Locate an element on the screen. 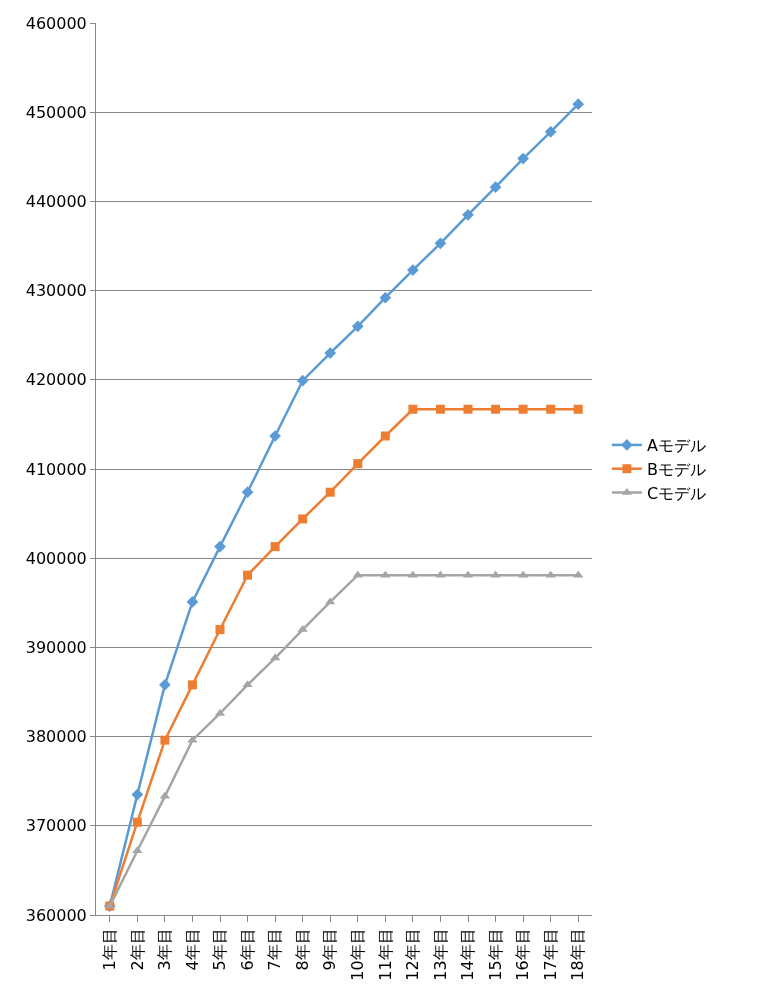 The height and width of the screenshot is (1006, 766). x-tick-label: 4年目 is located at coordinates (192, 949).